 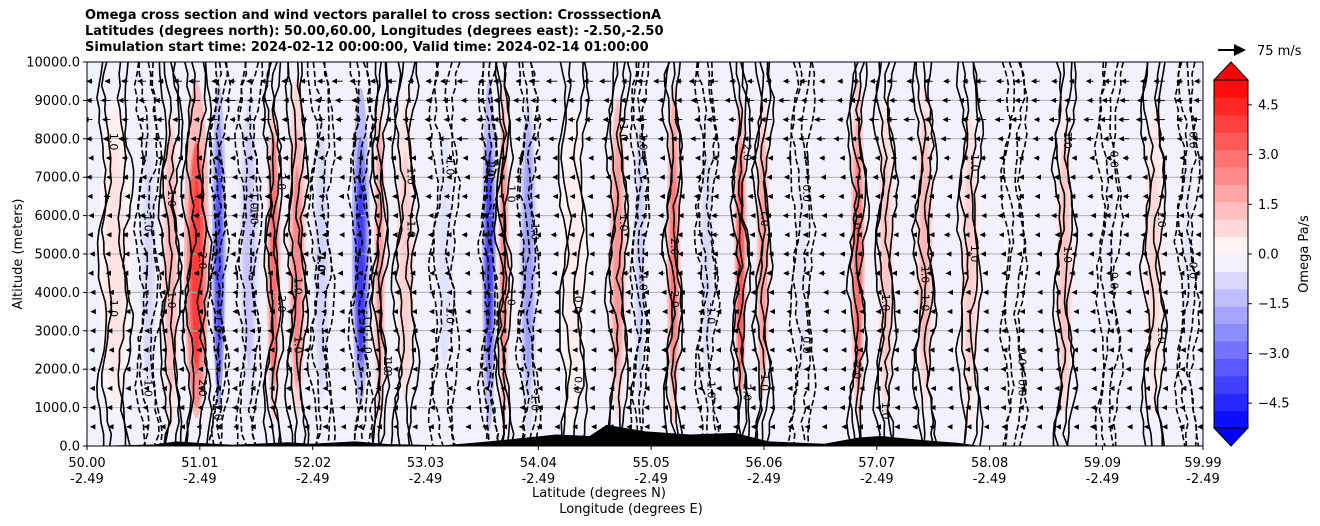 I want to click on contour-label-64: 0.0, so click(x=1192, y=271).